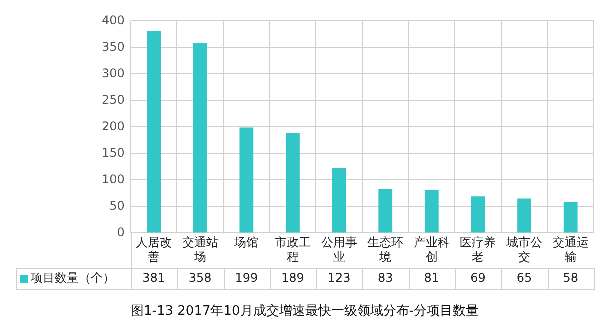 This screenshot has width=610, height=327. What do you see at coordinates (200, 250) in the screenshot?
I see `x-tick-label: 交通站场` at bounding box center [200, 250].